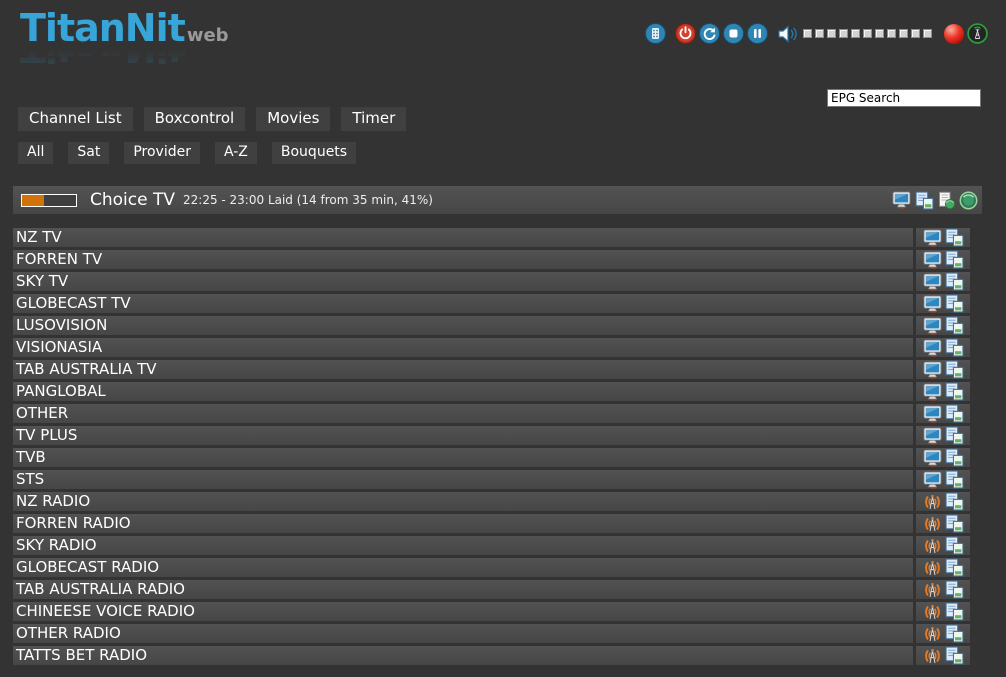  Describe the element at coordinates (491, 589) in the screenshot. I see `channel-row-tab-australia-radio: TAB AUSTRALIA RADIO` at that location.